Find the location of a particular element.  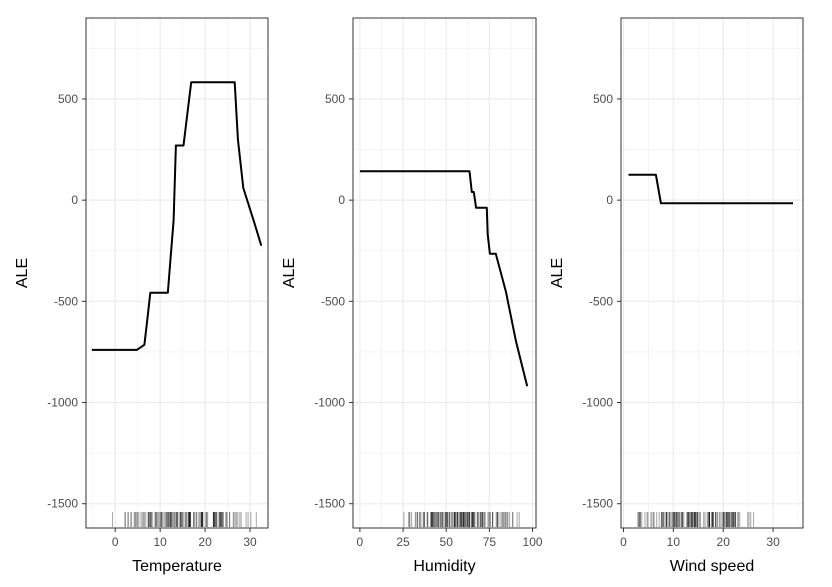

x-axis-title: Humidity is located at coordinates (444, 566).